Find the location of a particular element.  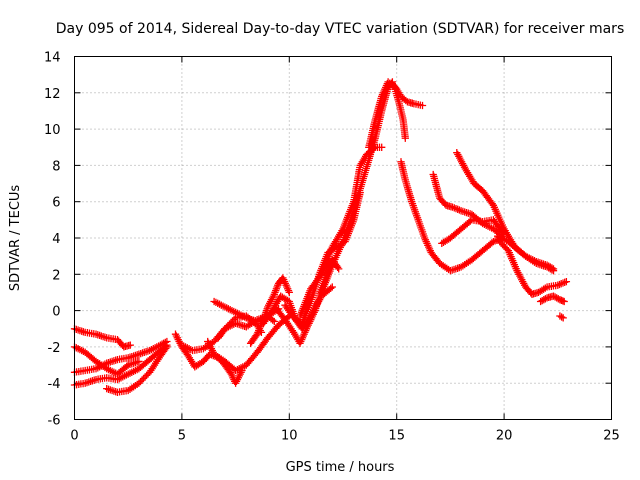

y-tick-label: 12 is located at coordinates (52, 94).